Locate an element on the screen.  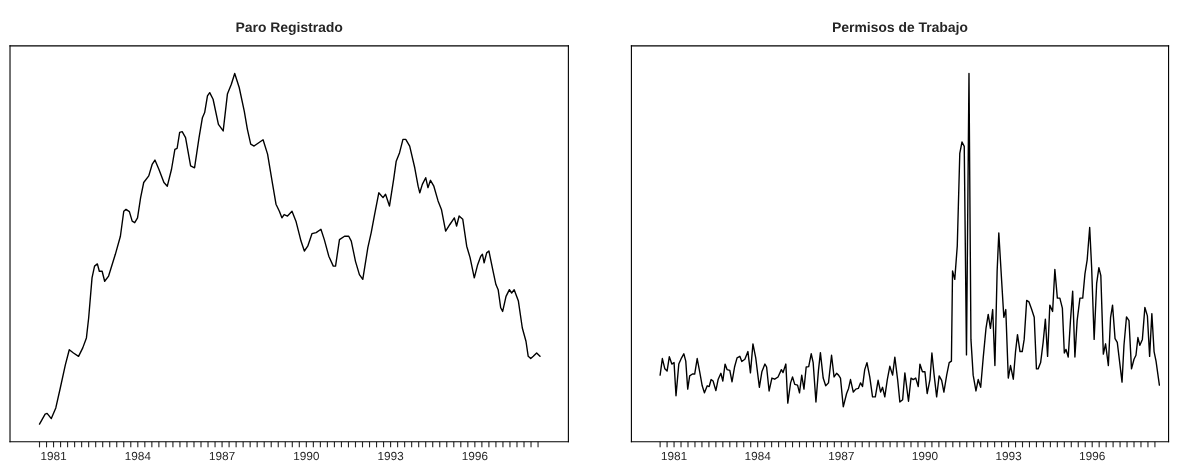
chart-title: Permisos de Trabajo is located at coordinates (900, 28).